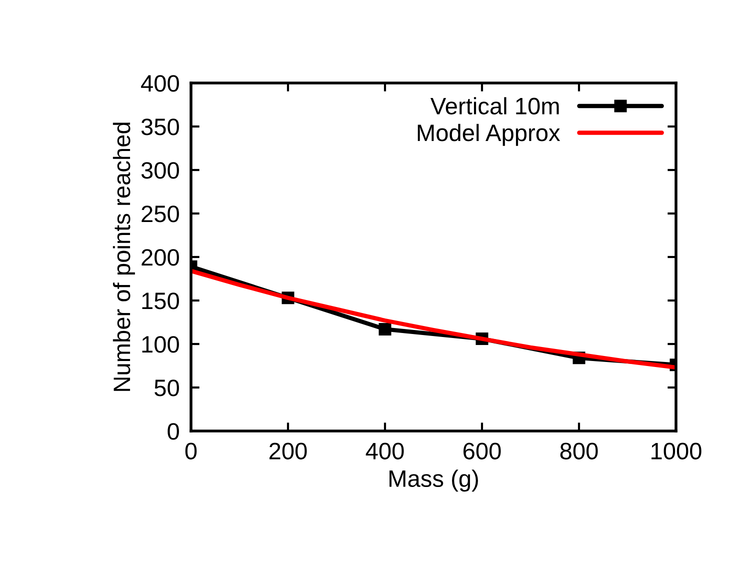  Describe the element at coordinates (123, 256) in the screenshot. I see `y-axis-title: Number of points reached` at that location.